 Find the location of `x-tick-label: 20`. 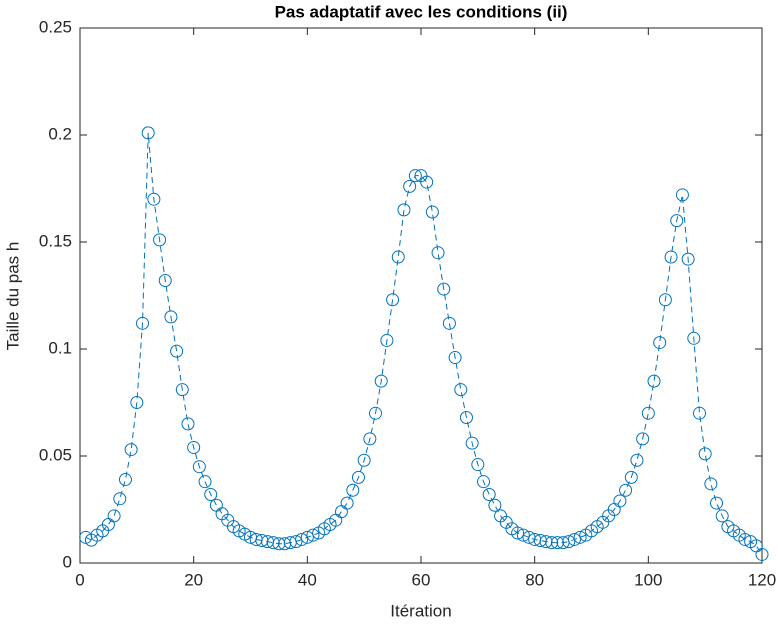

x-tick-label: 20 is located at coordinates (193, 579).